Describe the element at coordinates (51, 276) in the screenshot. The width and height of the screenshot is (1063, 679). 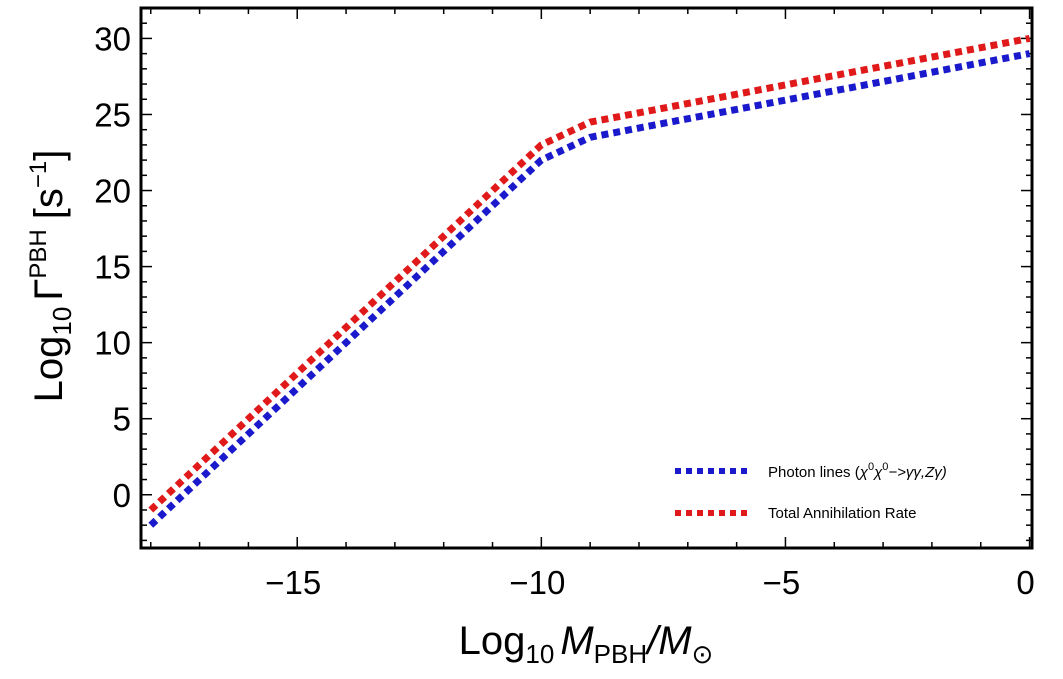
I see `y-axis-title: Log10ΓPBH[s−1]` at that location.